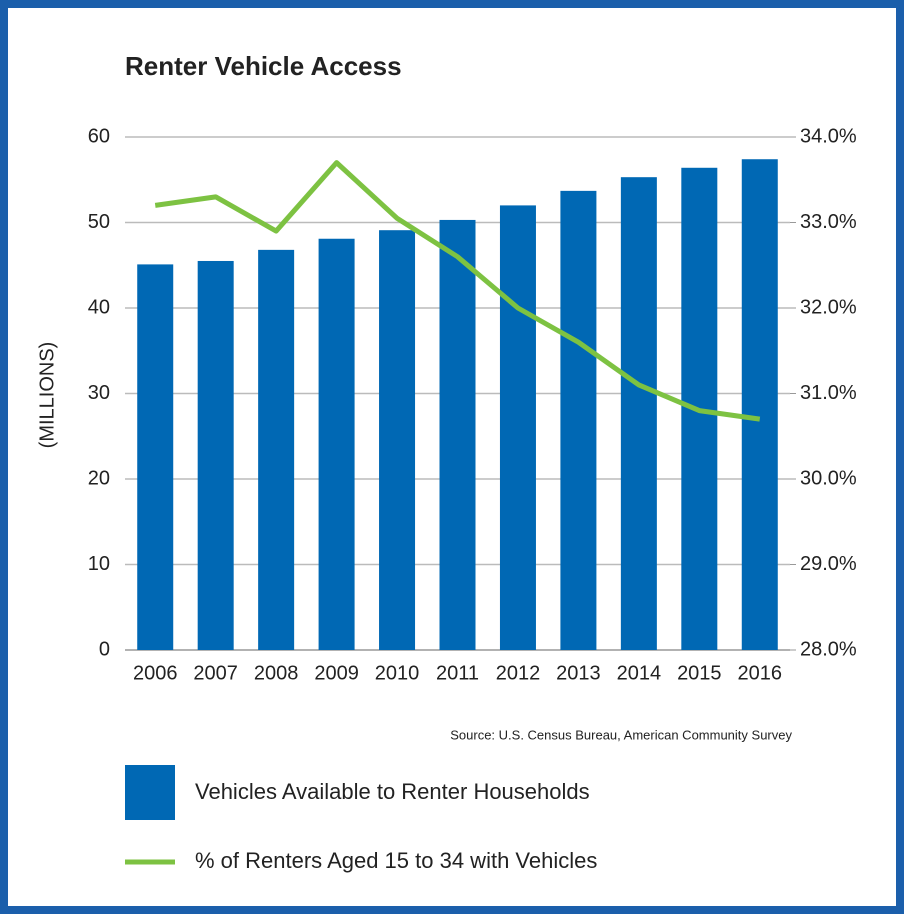 Image resolution: width=904 pixels, height=914 pixels. I want to click on y-tick-label: 30, so click(99, 393).